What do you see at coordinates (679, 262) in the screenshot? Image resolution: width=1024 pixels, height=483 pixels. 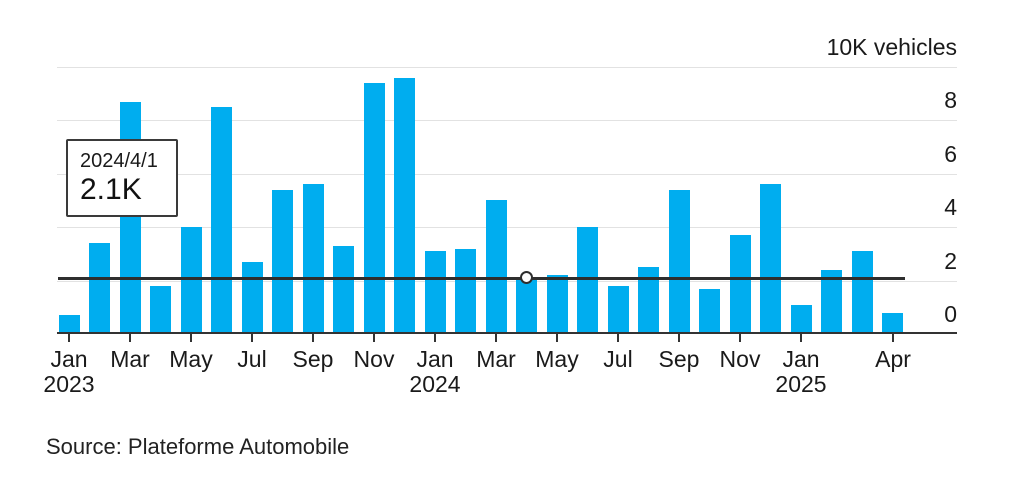 I see `bar-sep-2024` at bounding box center [679, 262].